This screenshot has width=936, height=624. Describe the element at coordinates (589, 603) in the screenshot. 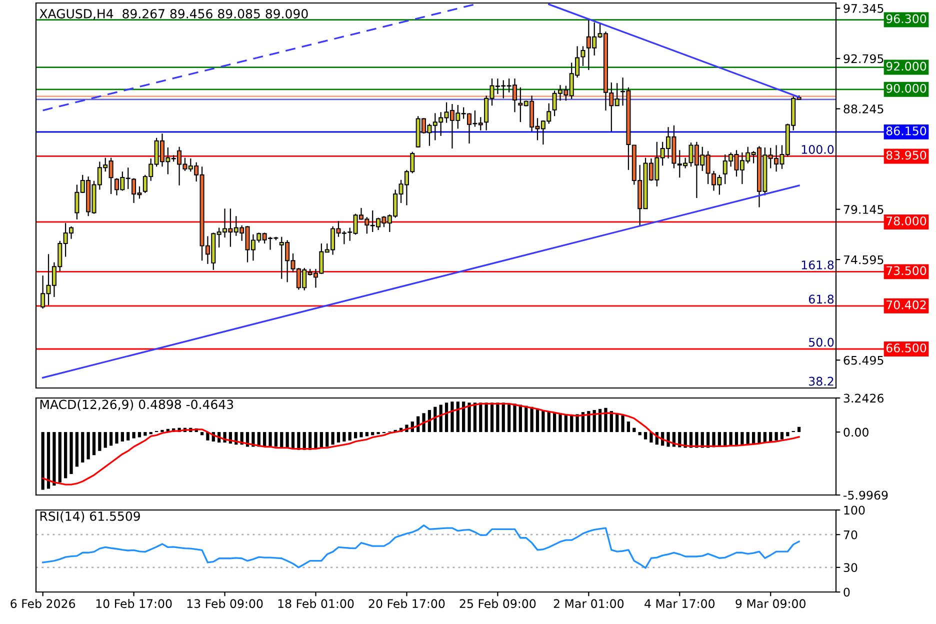

I see `x-tick-label: 2 Mar 01:00` at that location.